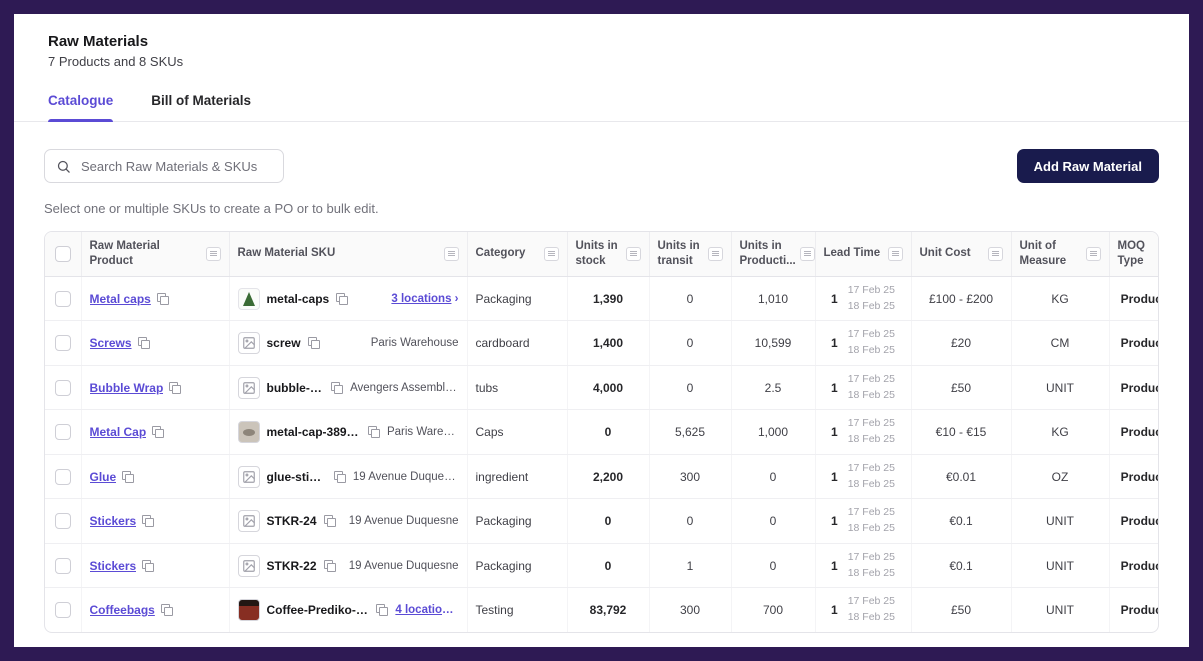 The width and height of the screenshot is (1203, 661). Describe the element at coordinates (961, 388) in the screenshot. I see `unit-cost-cell: £50` at that location.